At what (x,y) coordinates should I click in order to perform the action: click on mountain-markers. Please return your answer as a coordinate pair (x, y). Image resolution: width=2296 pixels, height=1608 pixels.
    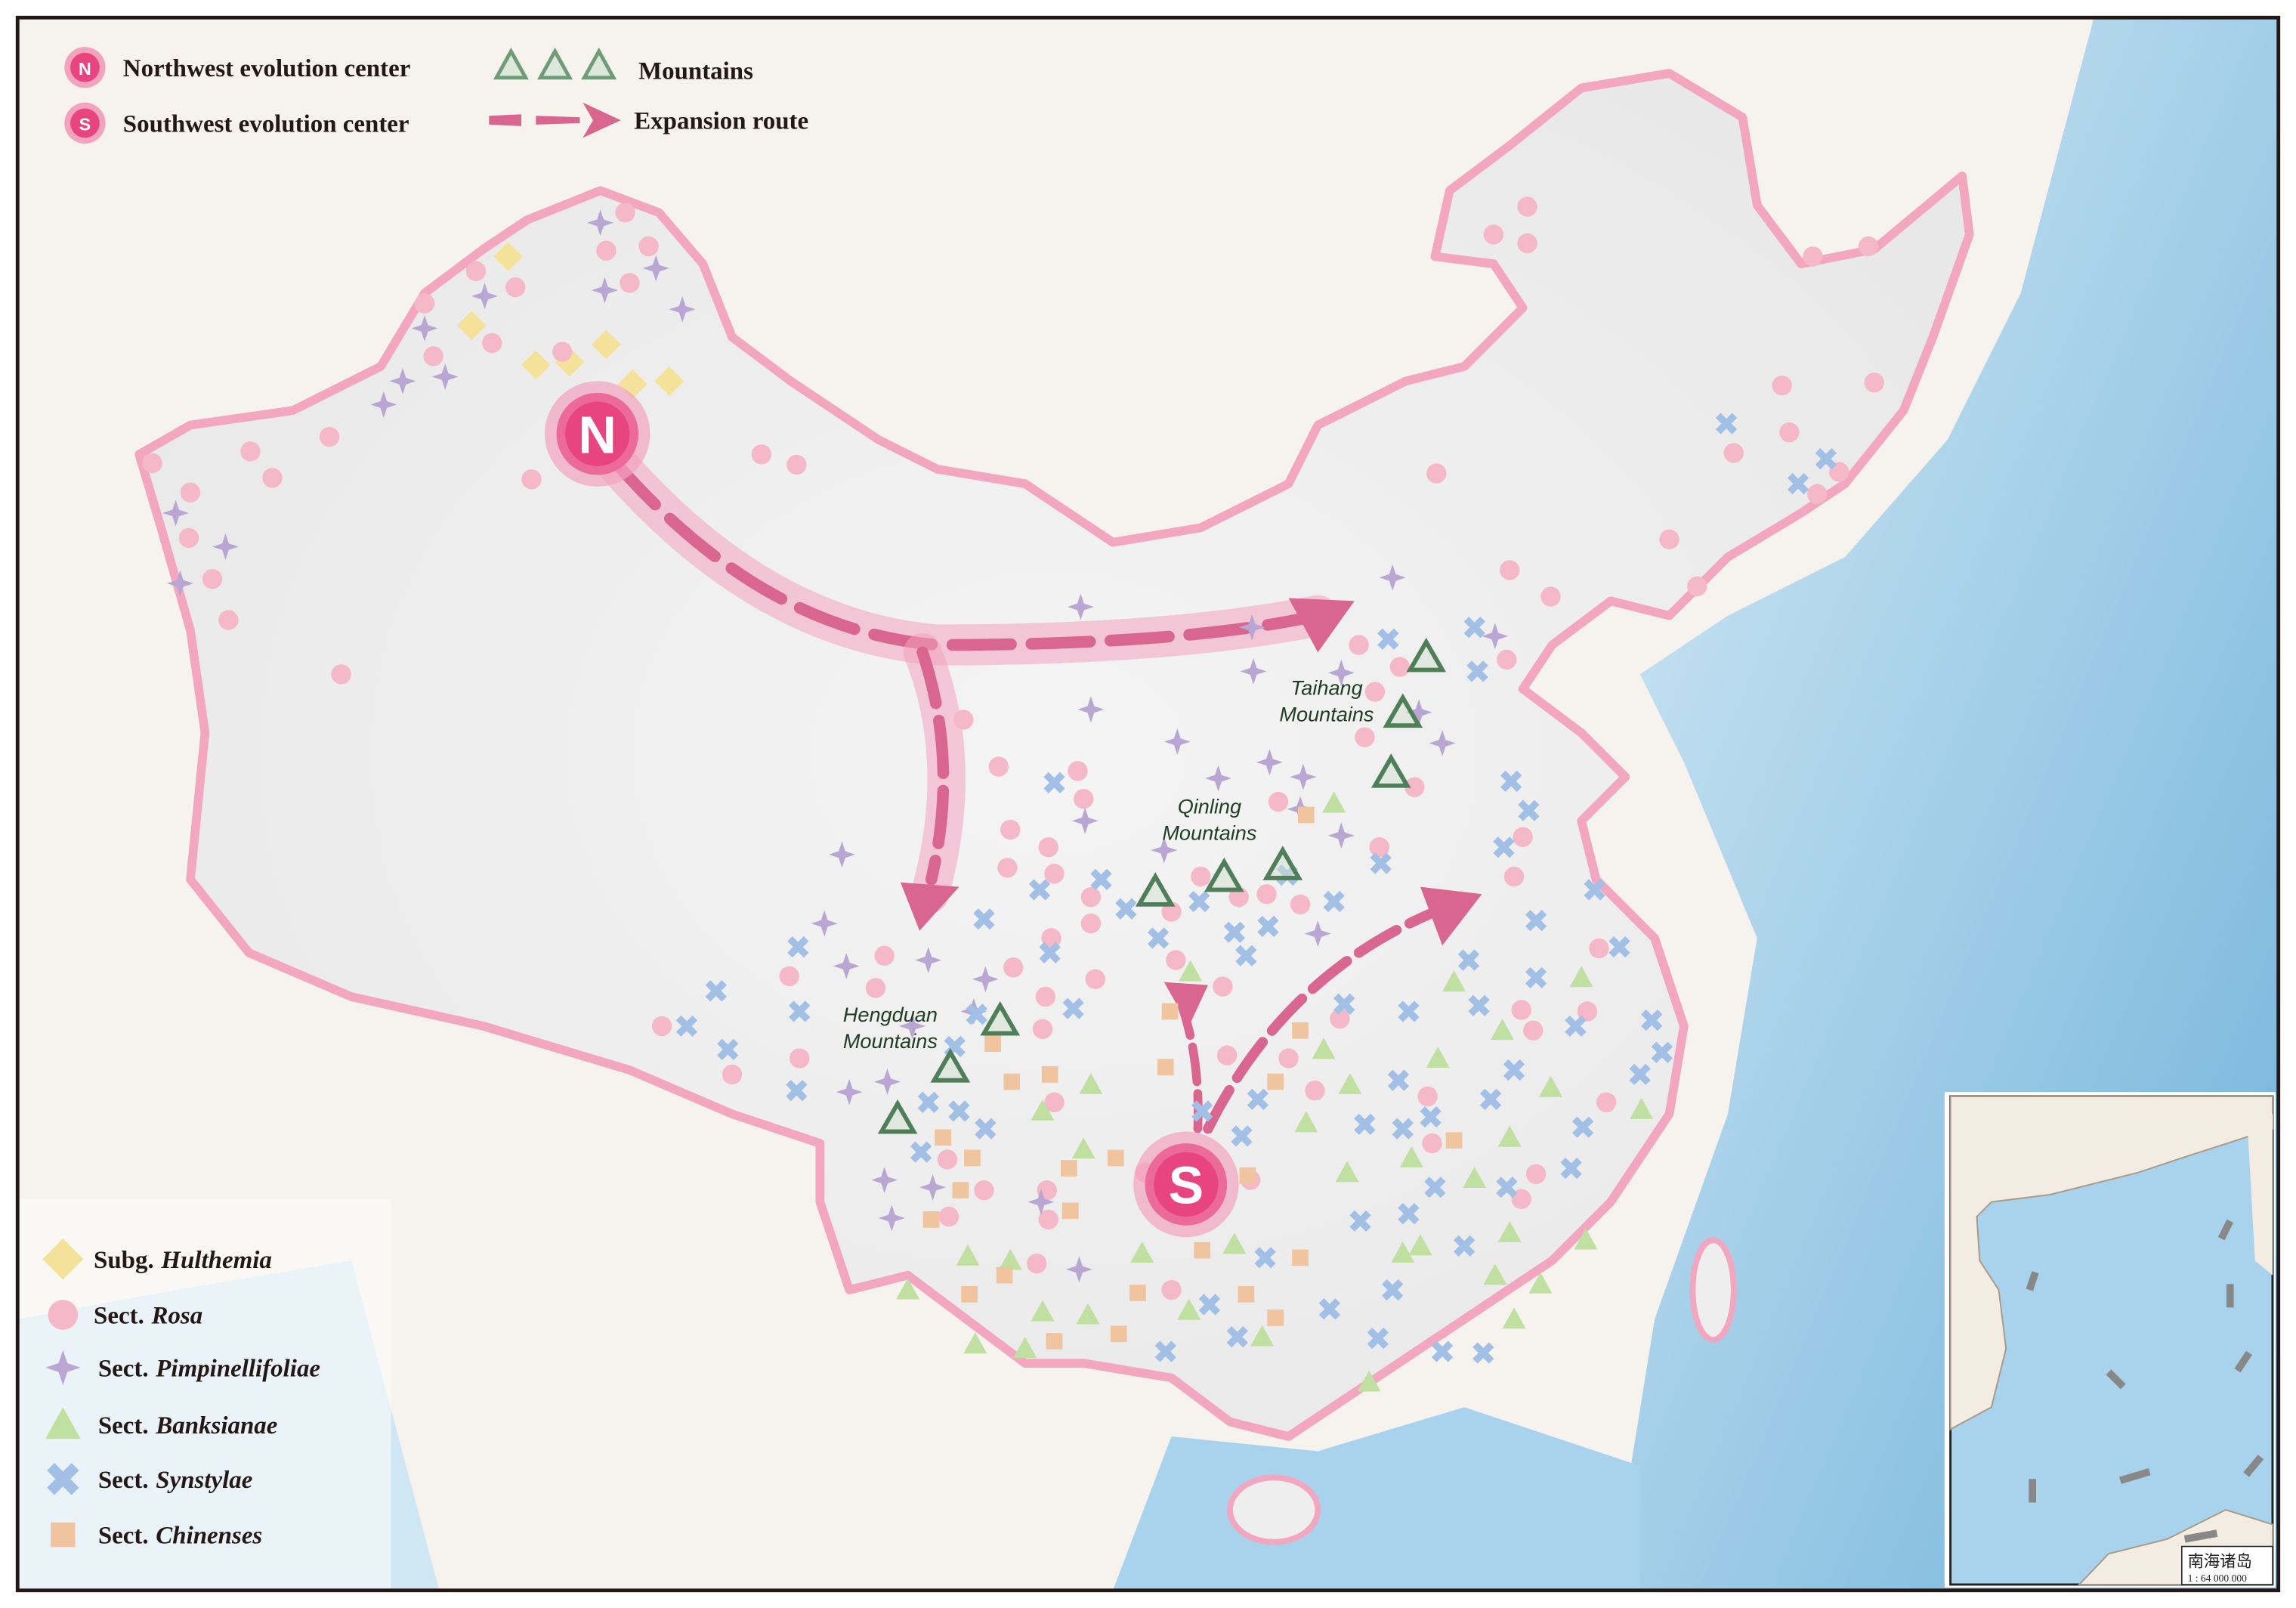
    Looking at the image, I should click on (1162, 885).